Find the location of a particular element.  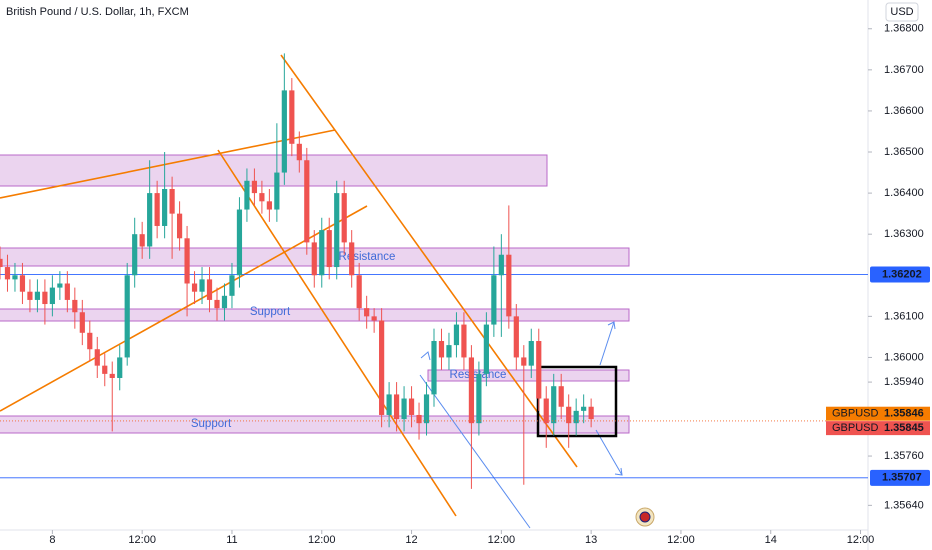

currency: USD is located at coordinates (901, 12).